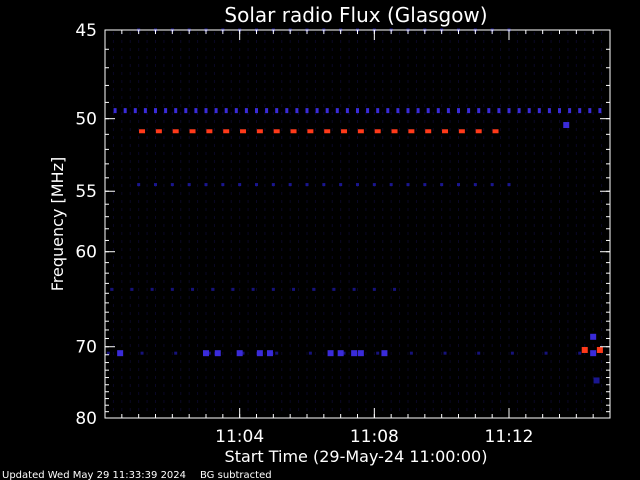 This screenshot has height=480, width=640. What do you see at coordinates (57, 224) in the screenshot?
I see `y-axis-label: Frequency [MHz]` at bounding box center [57, 224].